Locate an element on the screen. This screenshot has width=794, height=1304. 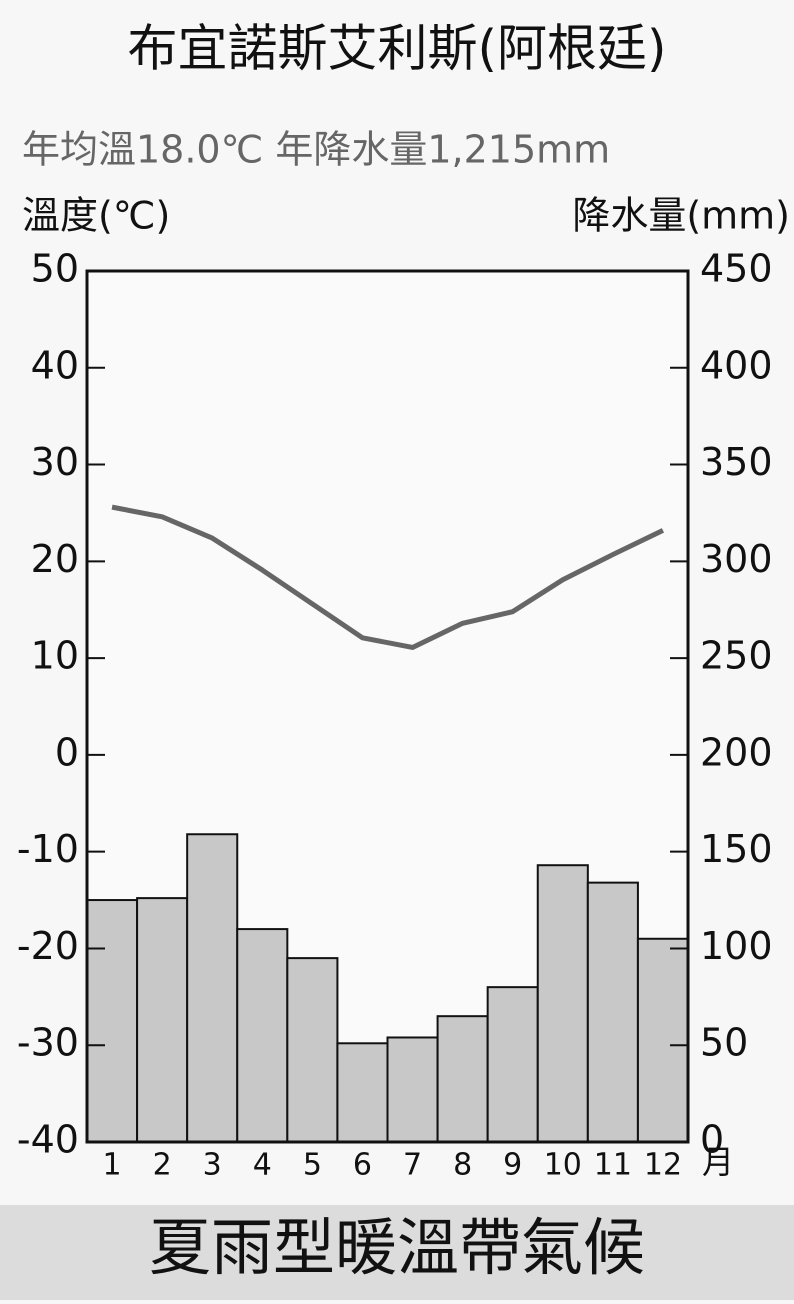
y2-tick-label: 250 is located at coordinates (736, 656).